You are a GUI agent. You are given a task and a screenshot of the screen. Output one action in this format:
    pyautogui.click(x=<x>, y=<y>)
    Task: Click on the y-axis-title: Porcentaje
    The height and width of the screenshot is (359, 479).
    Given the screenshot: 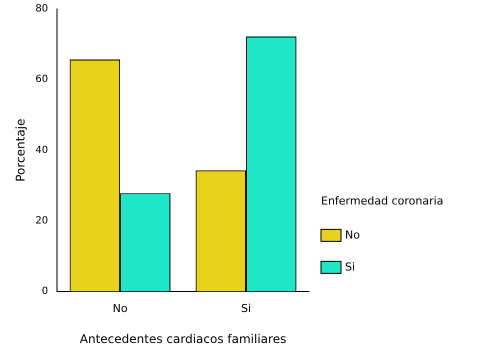 What is the action you would take?
    pyautogui.click(x=20, y=150)
    